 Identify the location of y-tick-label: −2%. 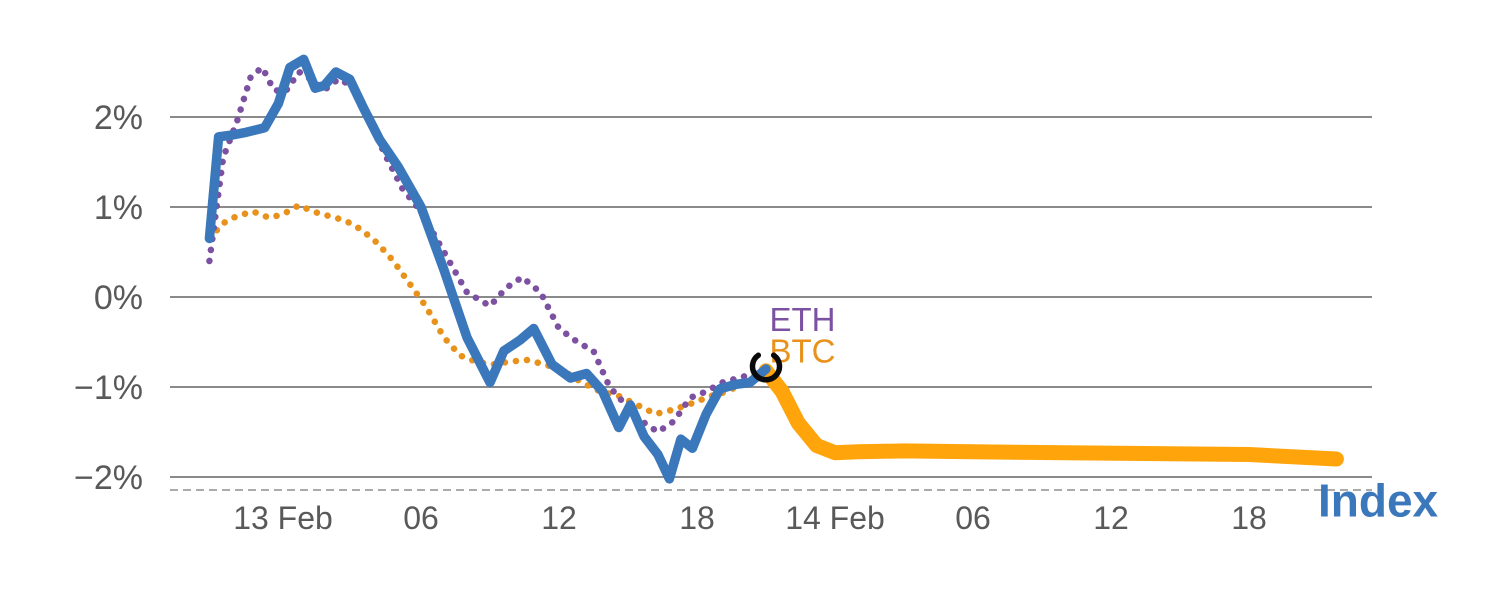
(108, 478).